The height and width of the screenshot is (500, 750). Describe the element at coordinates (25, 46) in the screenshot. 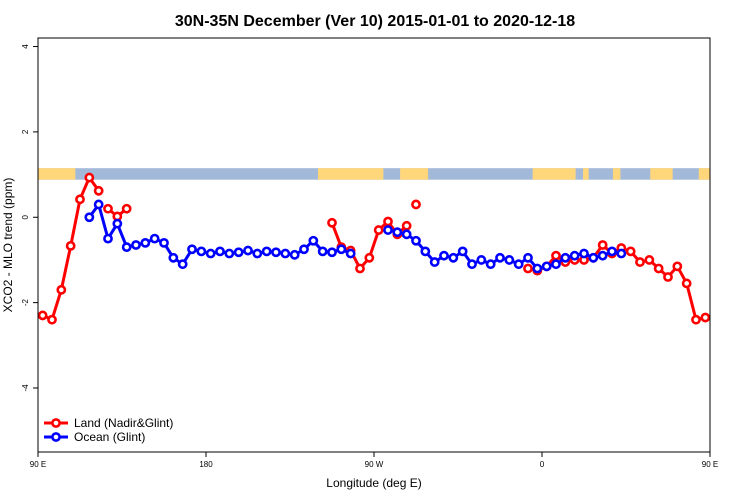

I see `y-tick-label: 4` at that location.